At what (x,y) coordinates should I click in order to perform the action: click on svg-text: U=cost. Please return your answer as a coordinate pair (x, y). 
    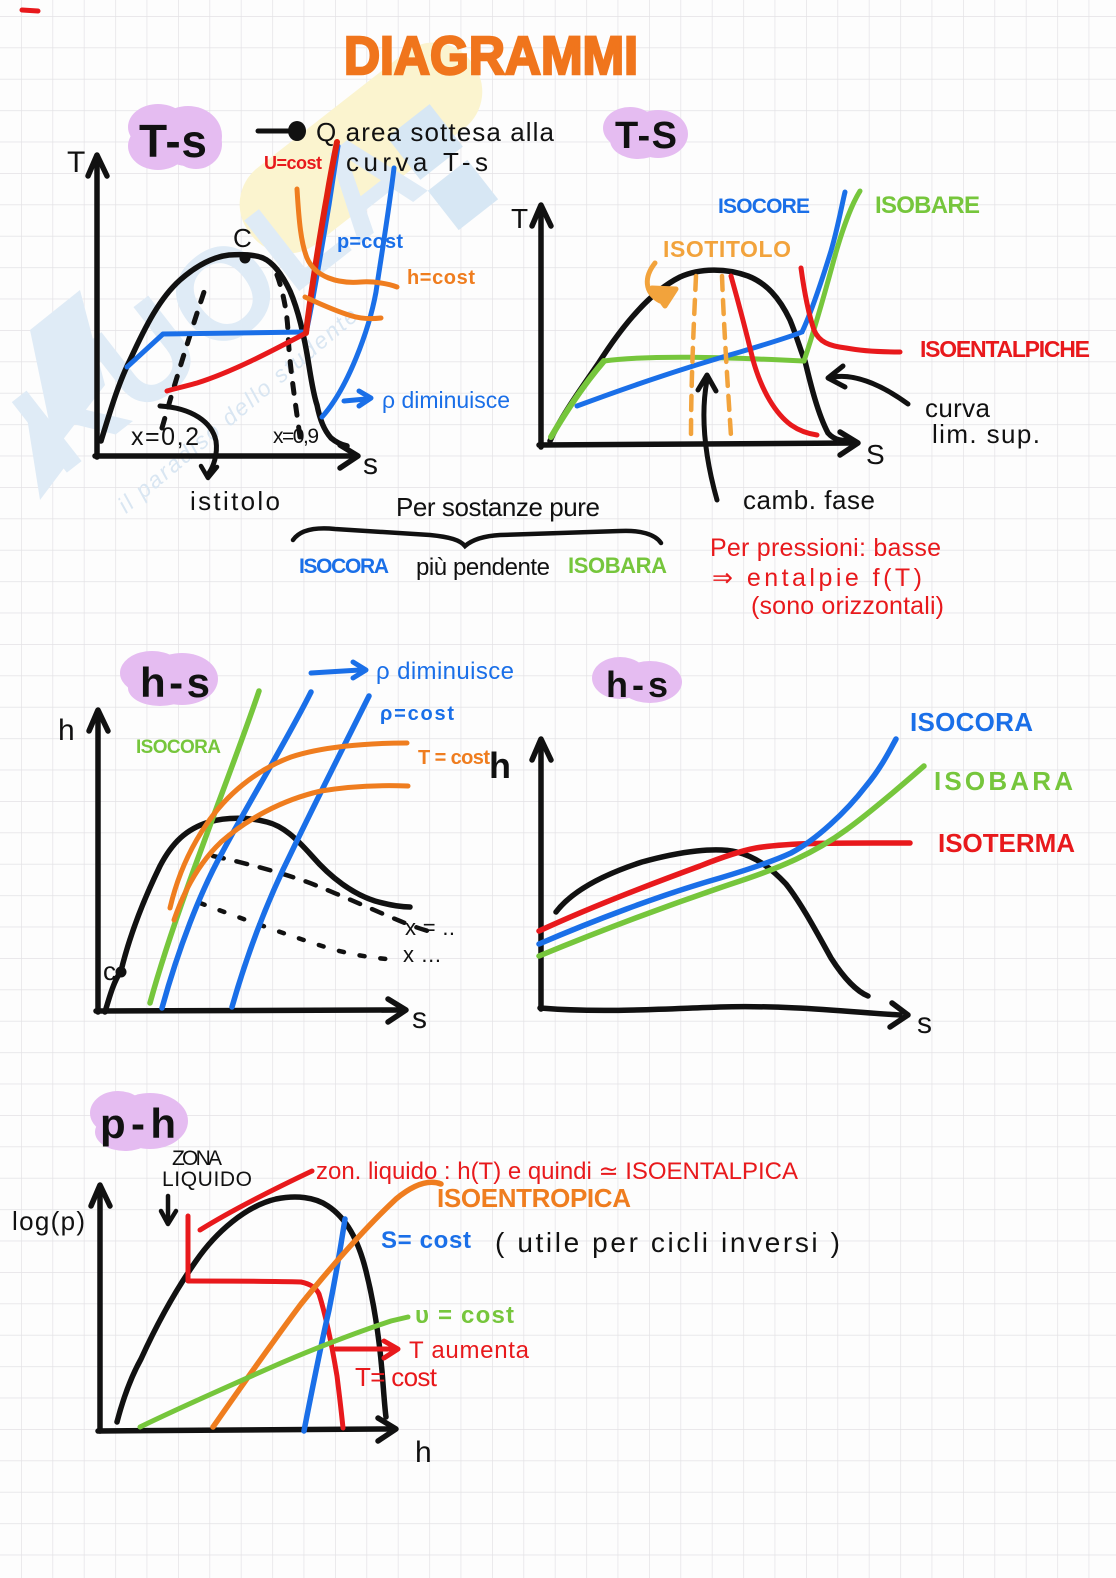
    Looking at the image, I should click on (293, 163).